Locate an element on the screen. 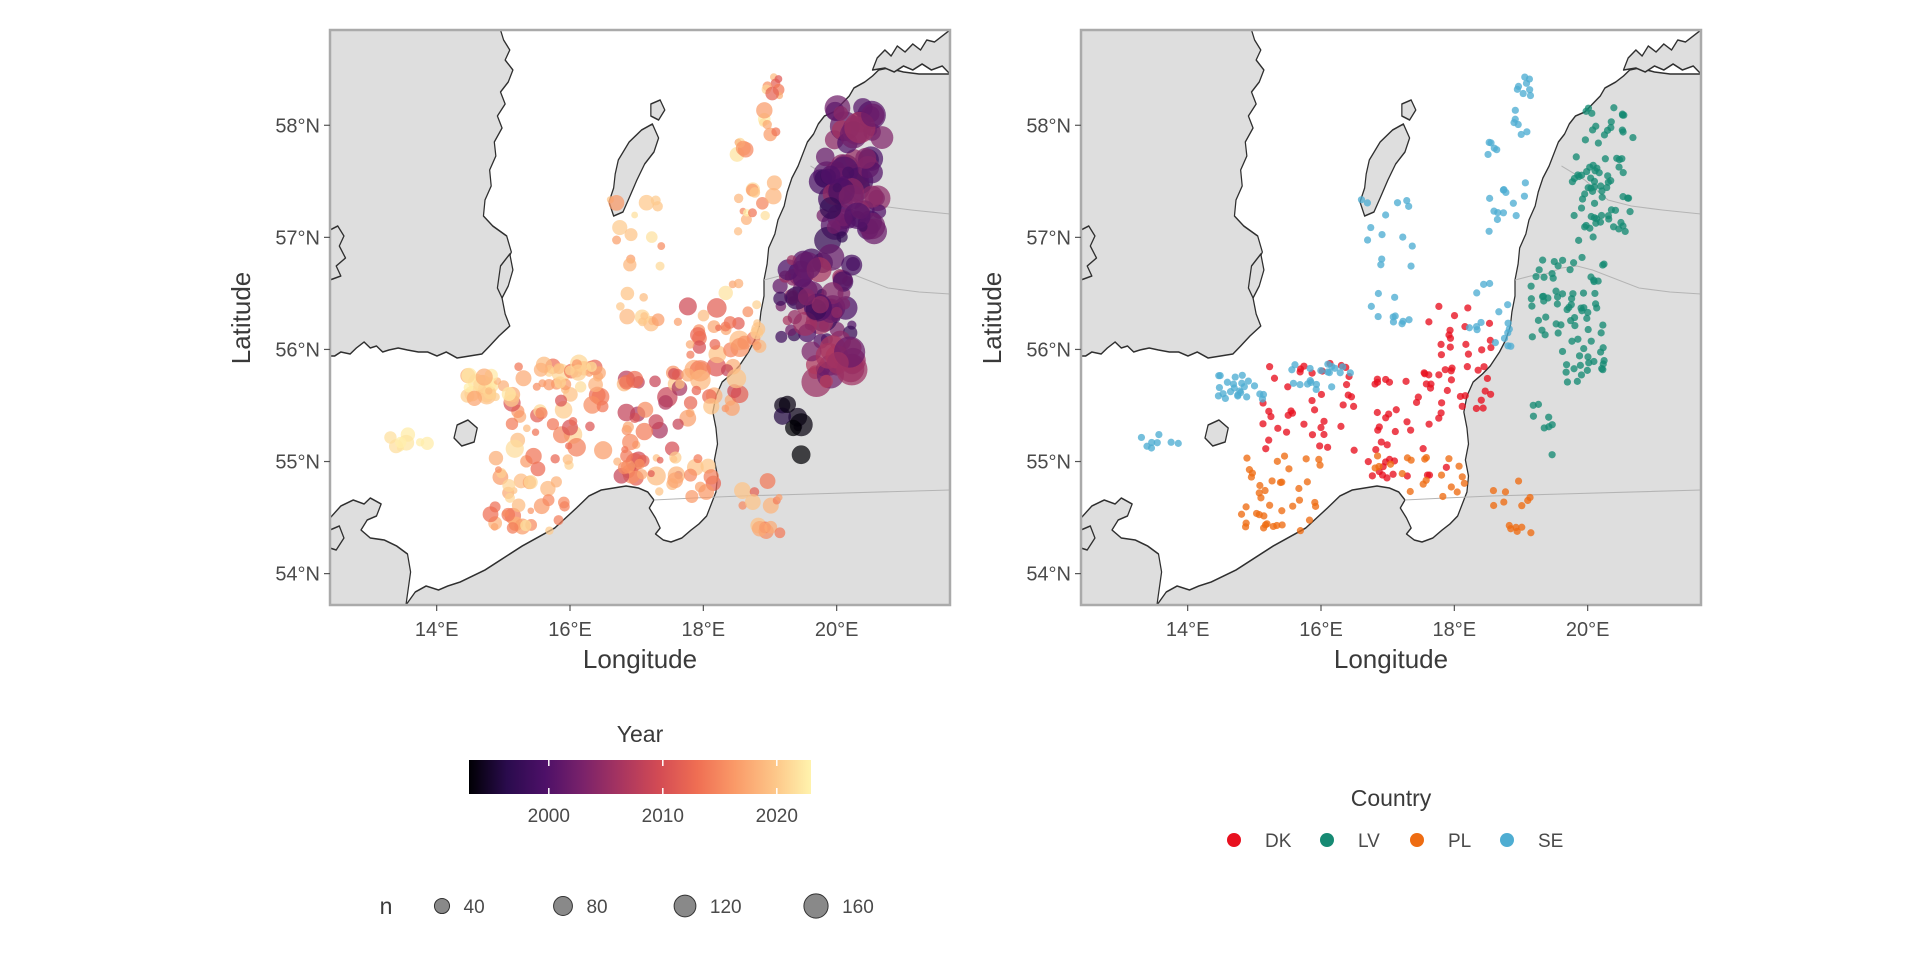 The width and height of the screenshot is (1920, 960). y-tick-label: 56°N is located at coordinates (297, 350).